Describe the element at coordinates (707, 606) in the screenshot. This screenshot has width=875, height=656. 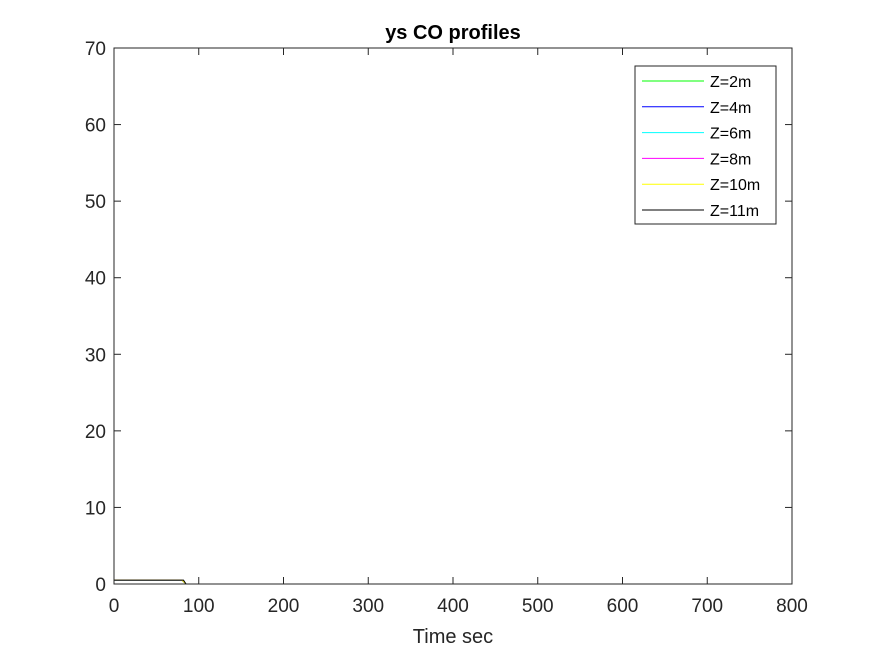
I see `x-tick-label: 700` at that location.